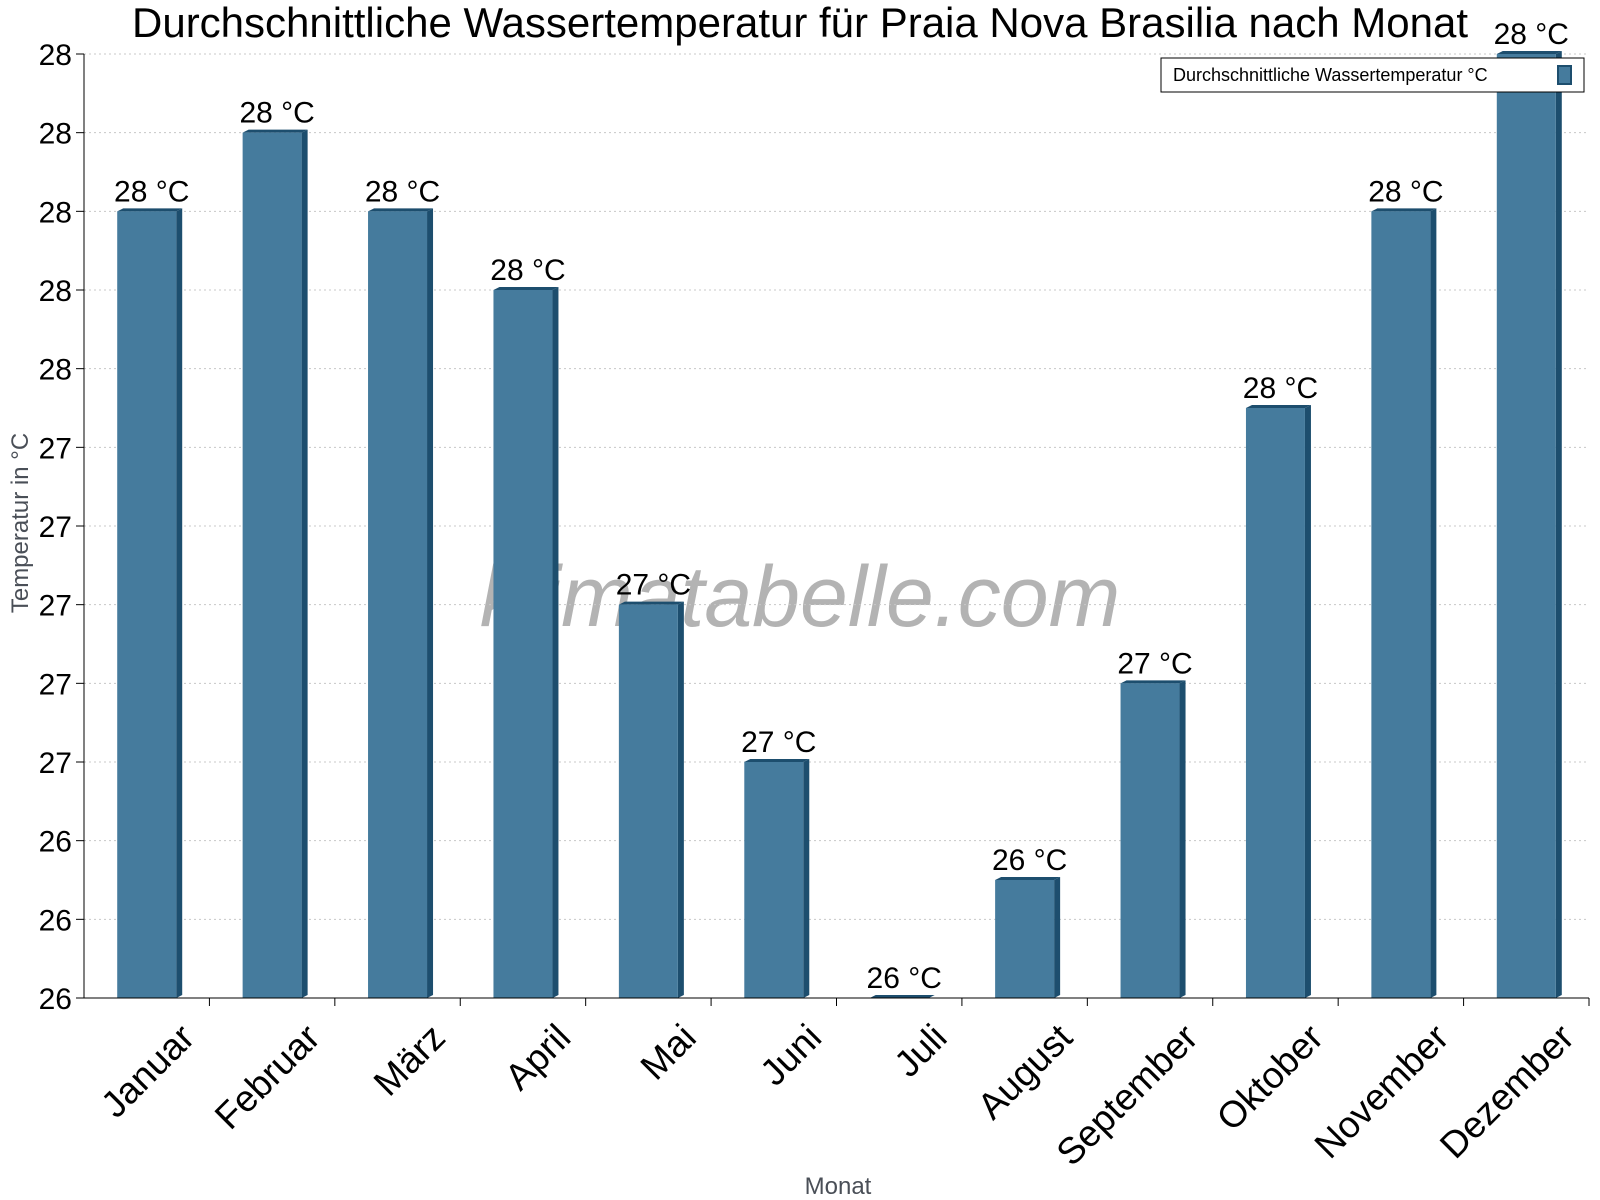 The width and height of the screenshot is (1600, 1200). I want to click on legend-box, so click(1372, 75).